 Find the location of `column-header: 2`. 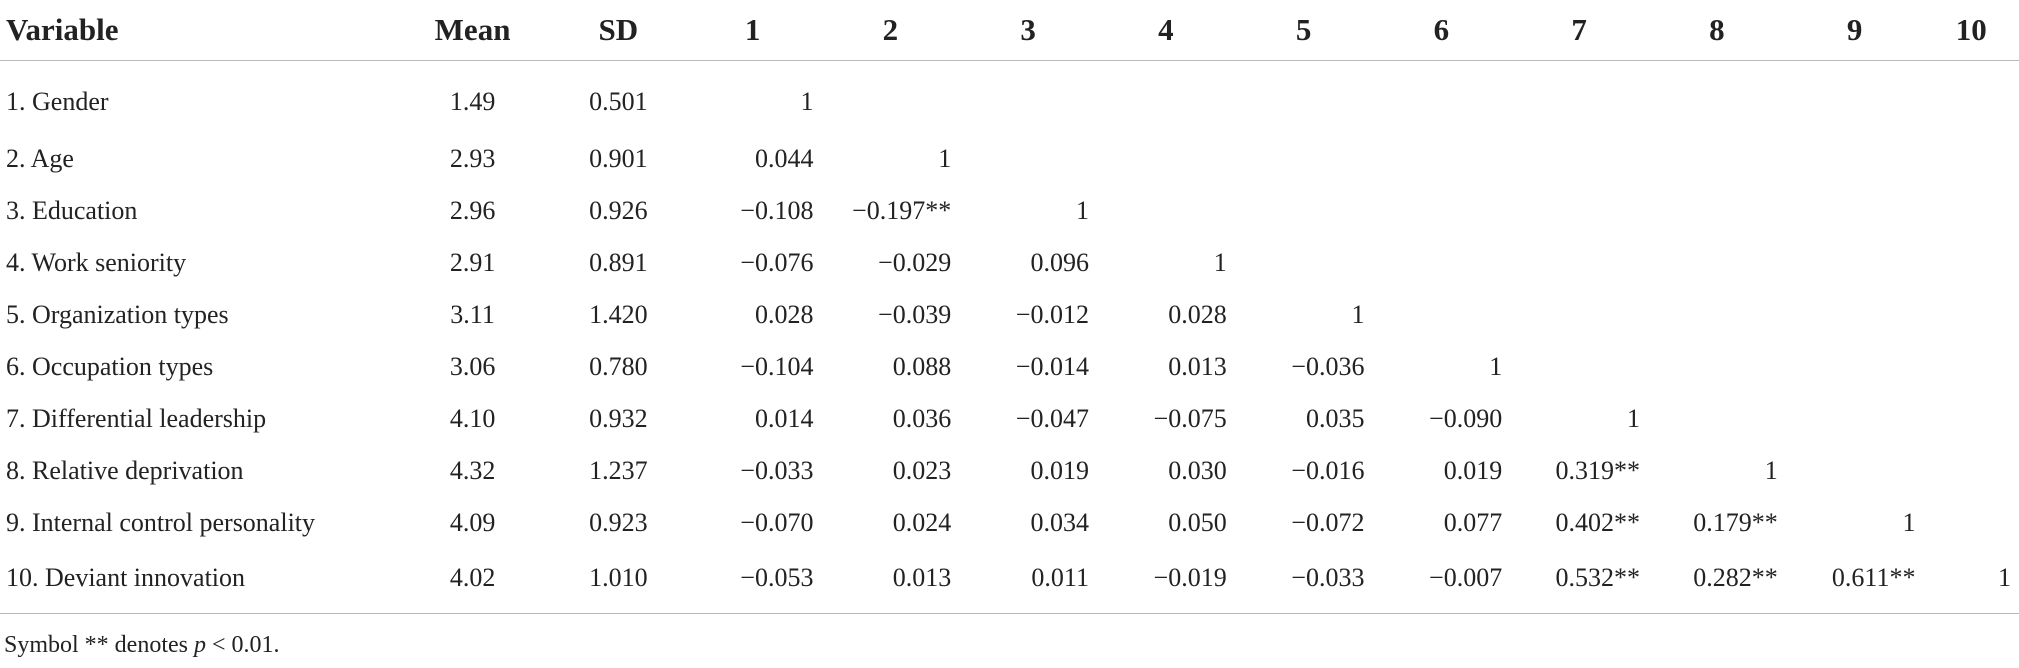

column-header: 2 is located at coordinates (890, 30).